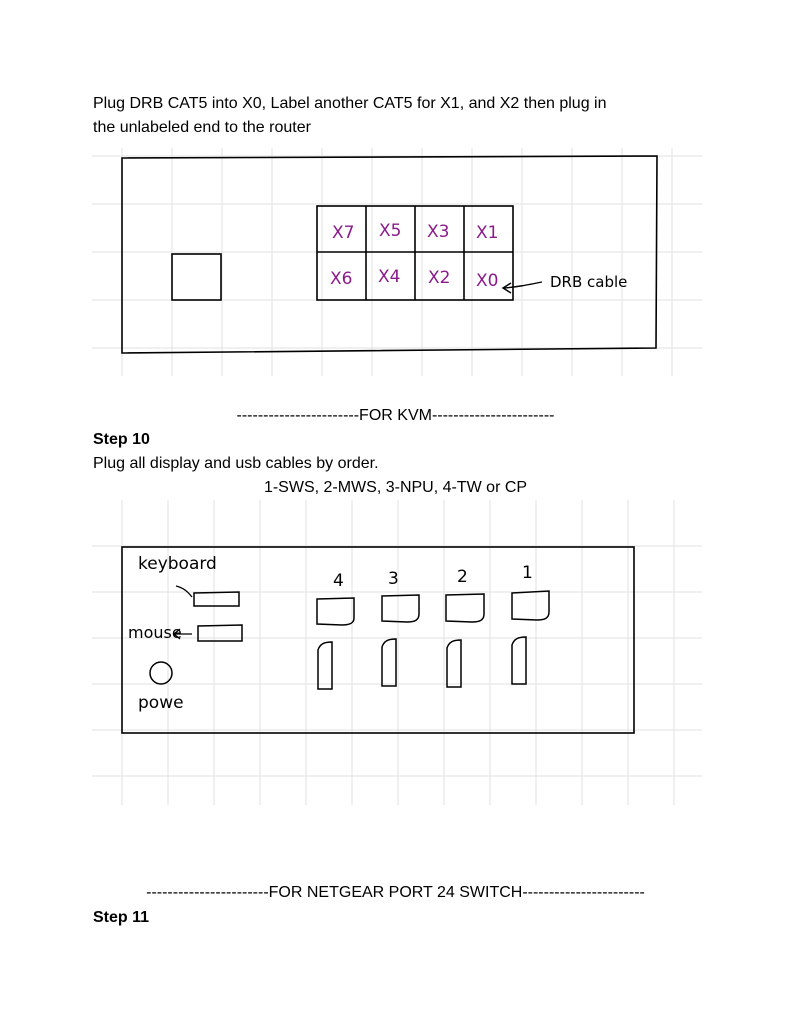 The image size is (791, 1024). What do you see at coordinates (216, 599) in the screenshot?
I see `keyboard-port` at bounding box center [216, 599].